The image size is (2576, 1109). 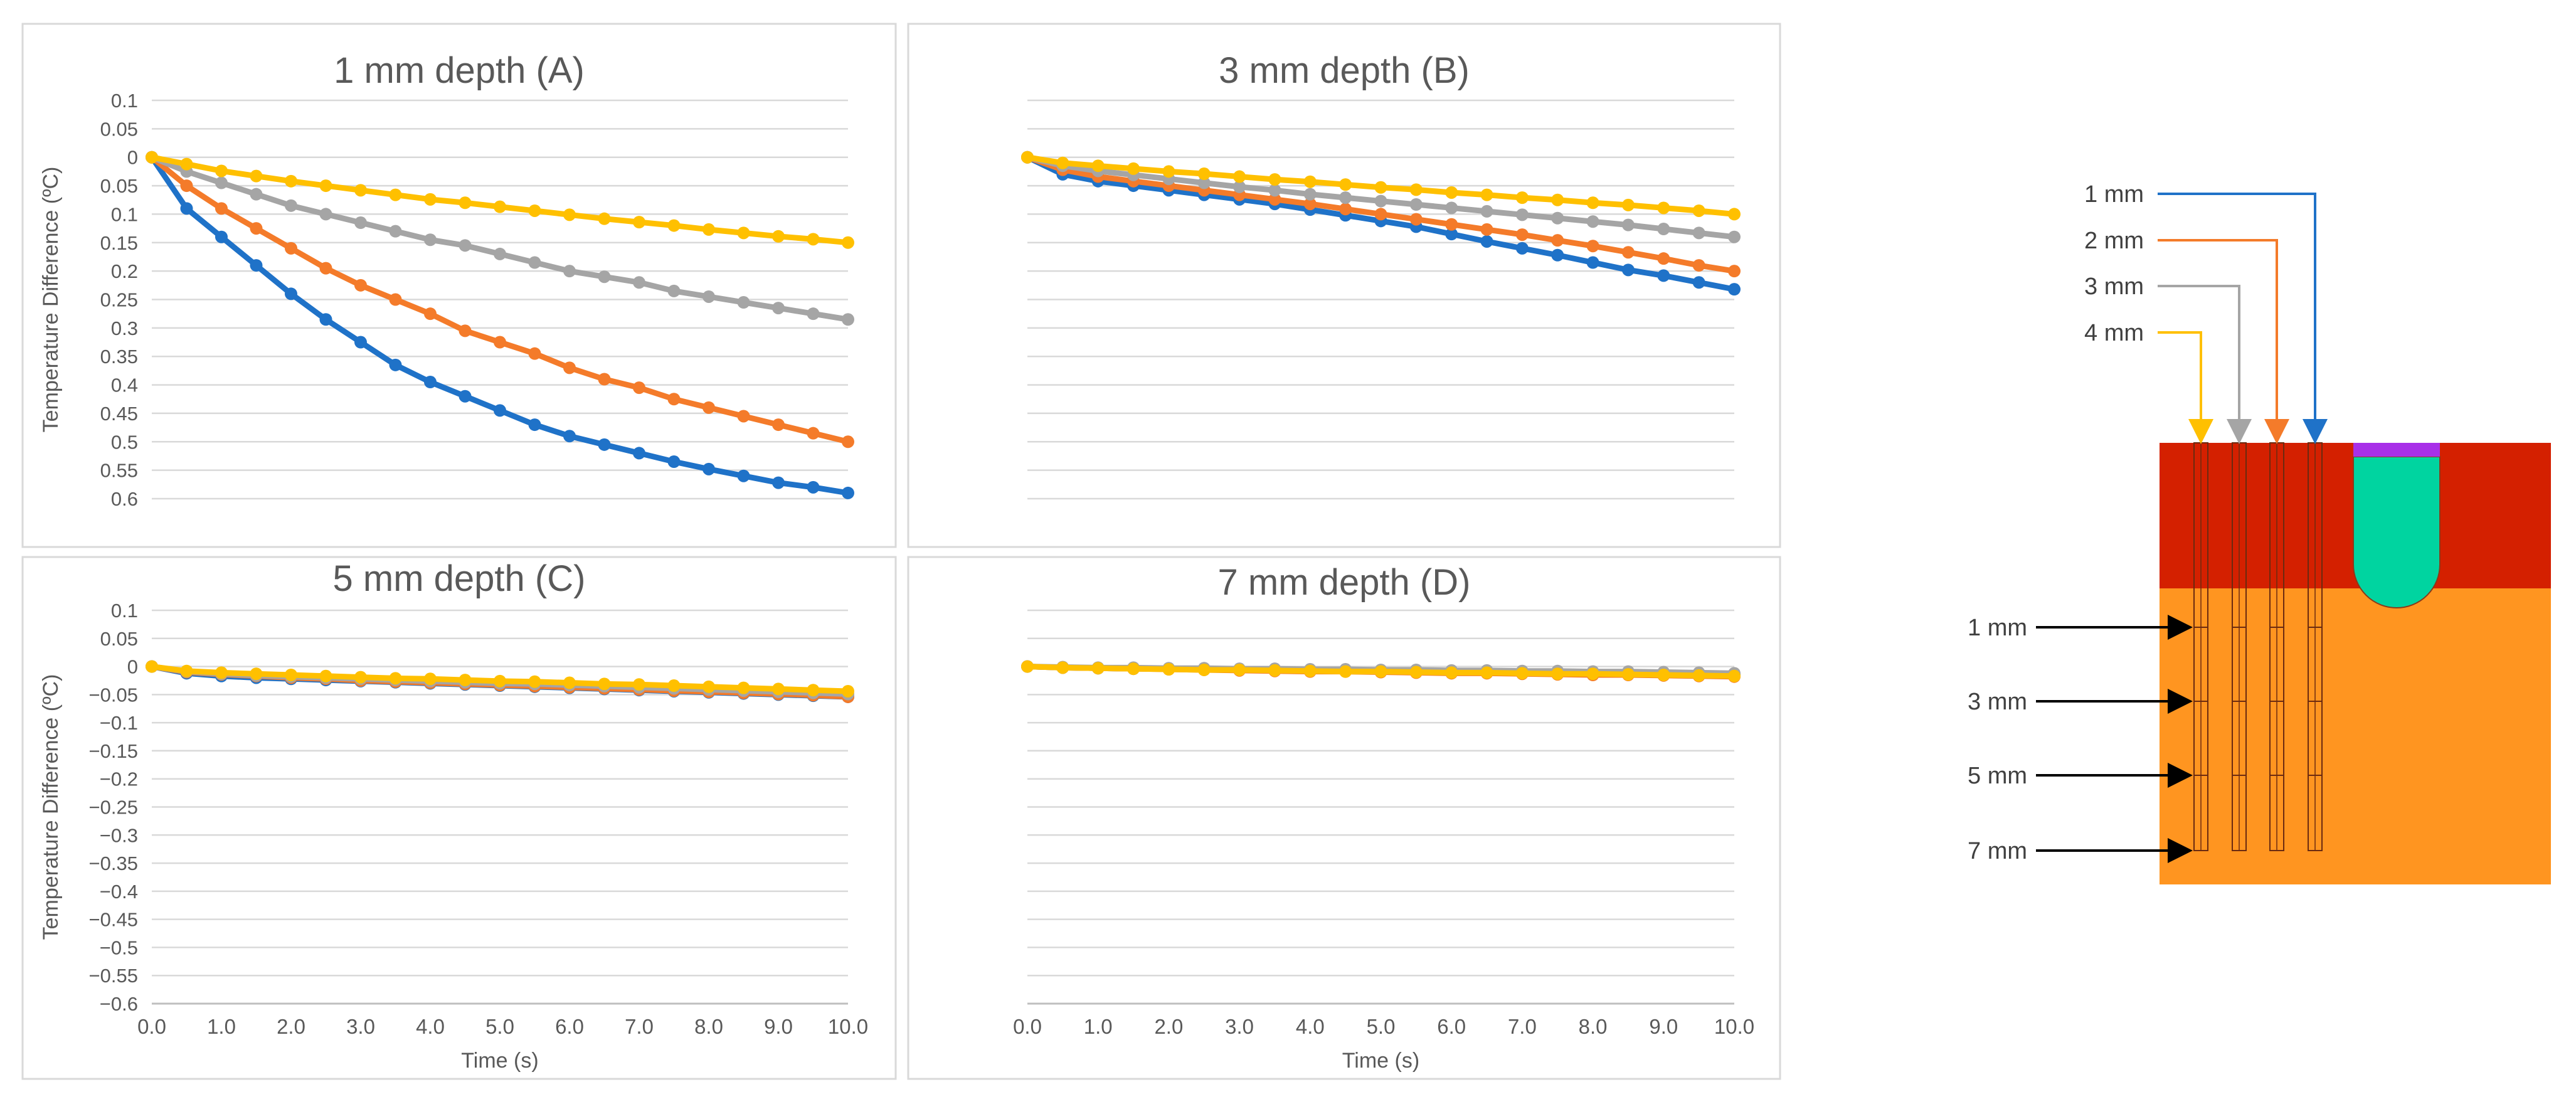 I want to click on x-tick-label: 2.0, so click(x=1168, y=1026).